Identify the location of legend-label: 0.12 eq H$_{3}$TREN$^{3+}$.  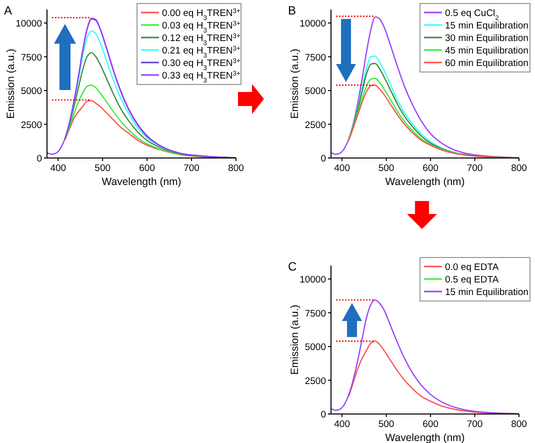
(201, 39).